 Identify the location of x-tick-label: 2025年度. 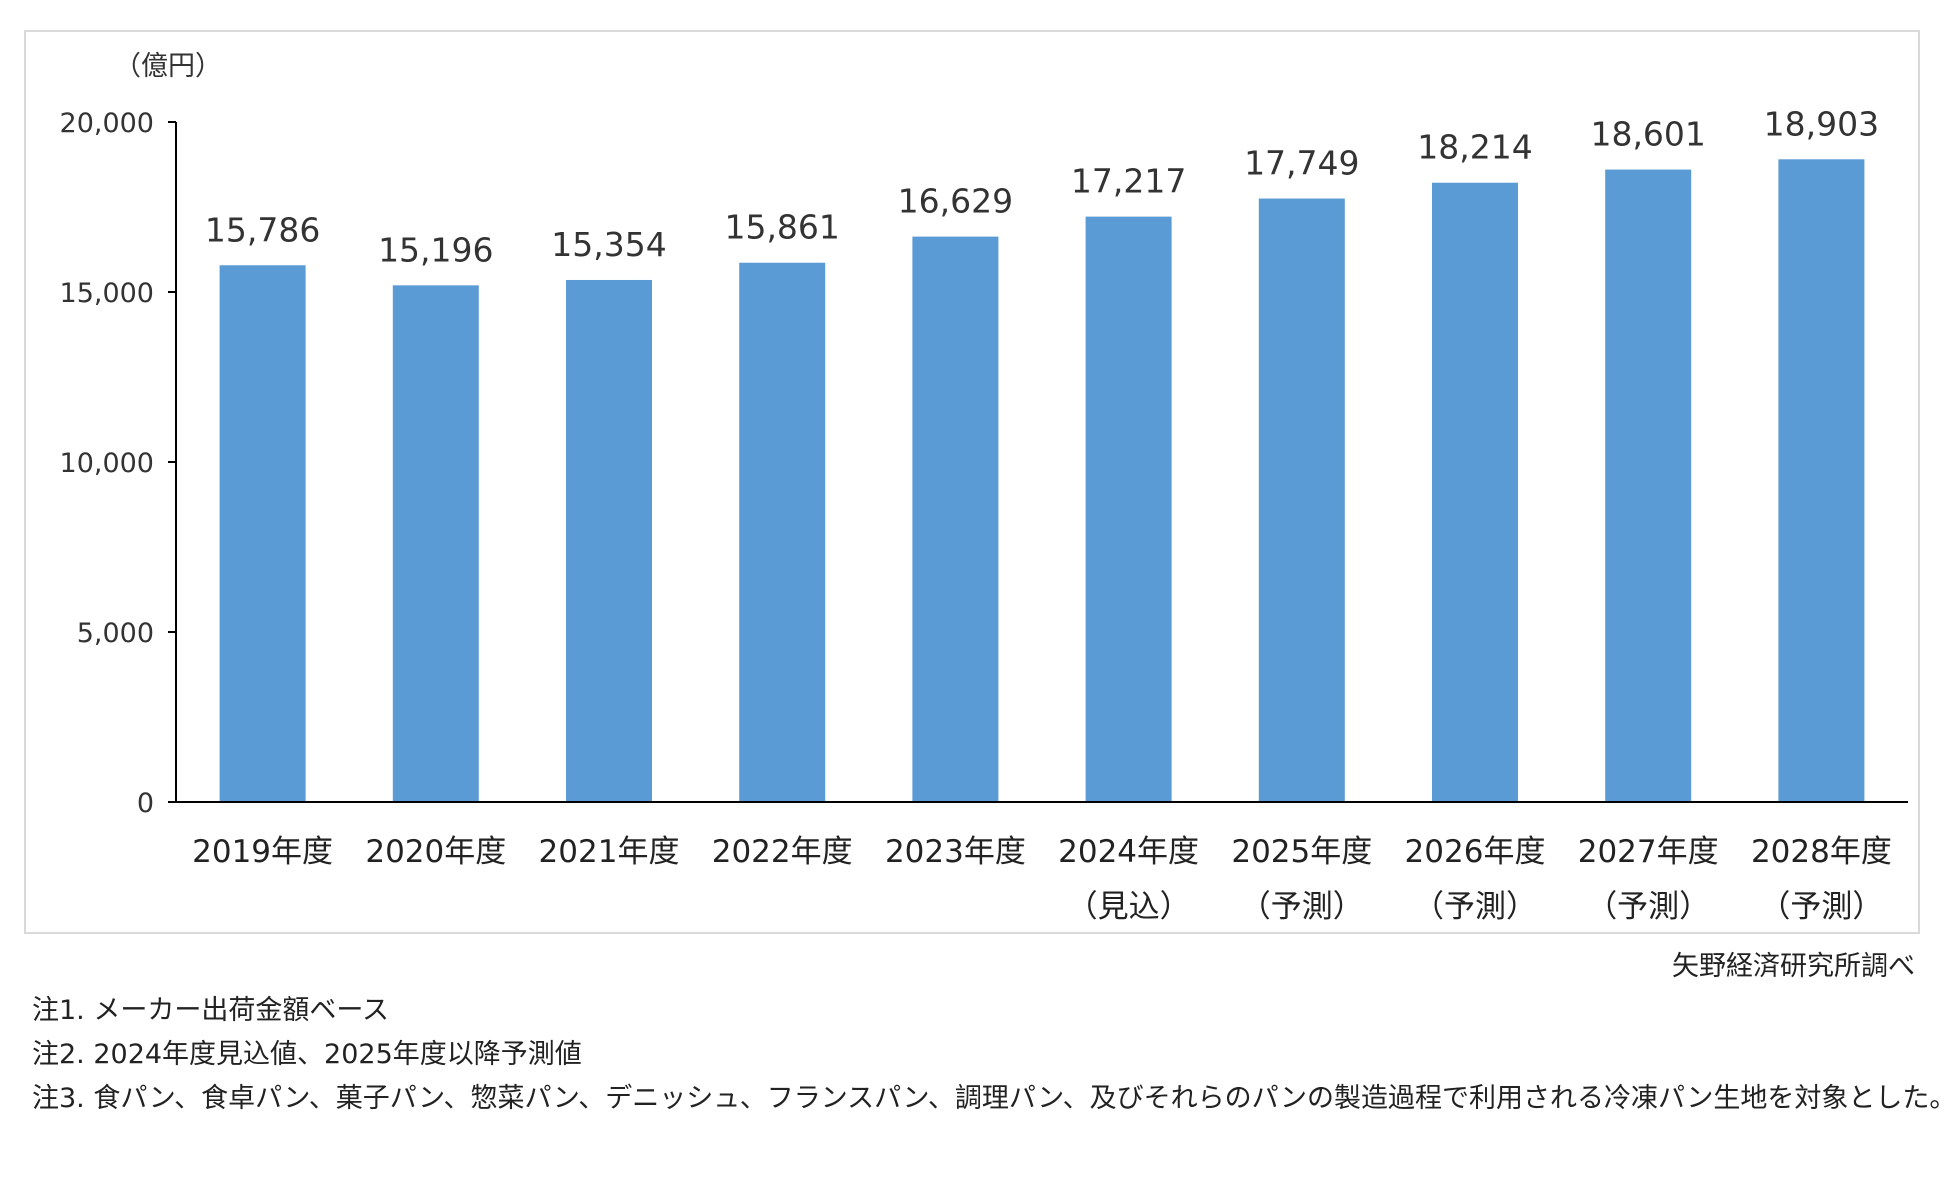
(1301, 852).